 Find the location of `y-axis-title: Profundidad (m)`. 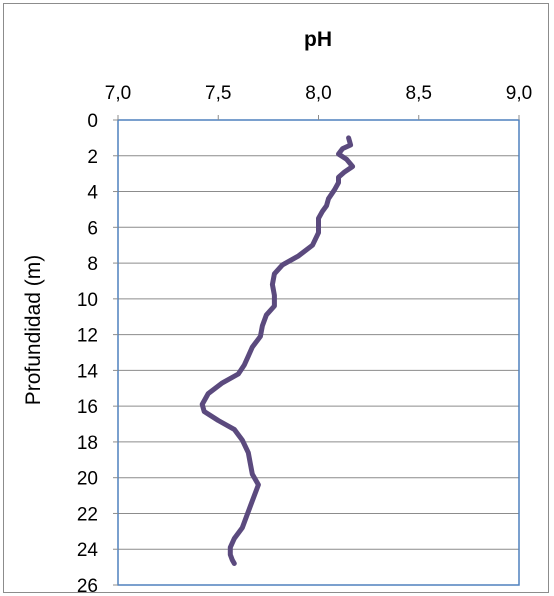

y-axis-title: Profundidad (m) is located at coordinates (33, 330).